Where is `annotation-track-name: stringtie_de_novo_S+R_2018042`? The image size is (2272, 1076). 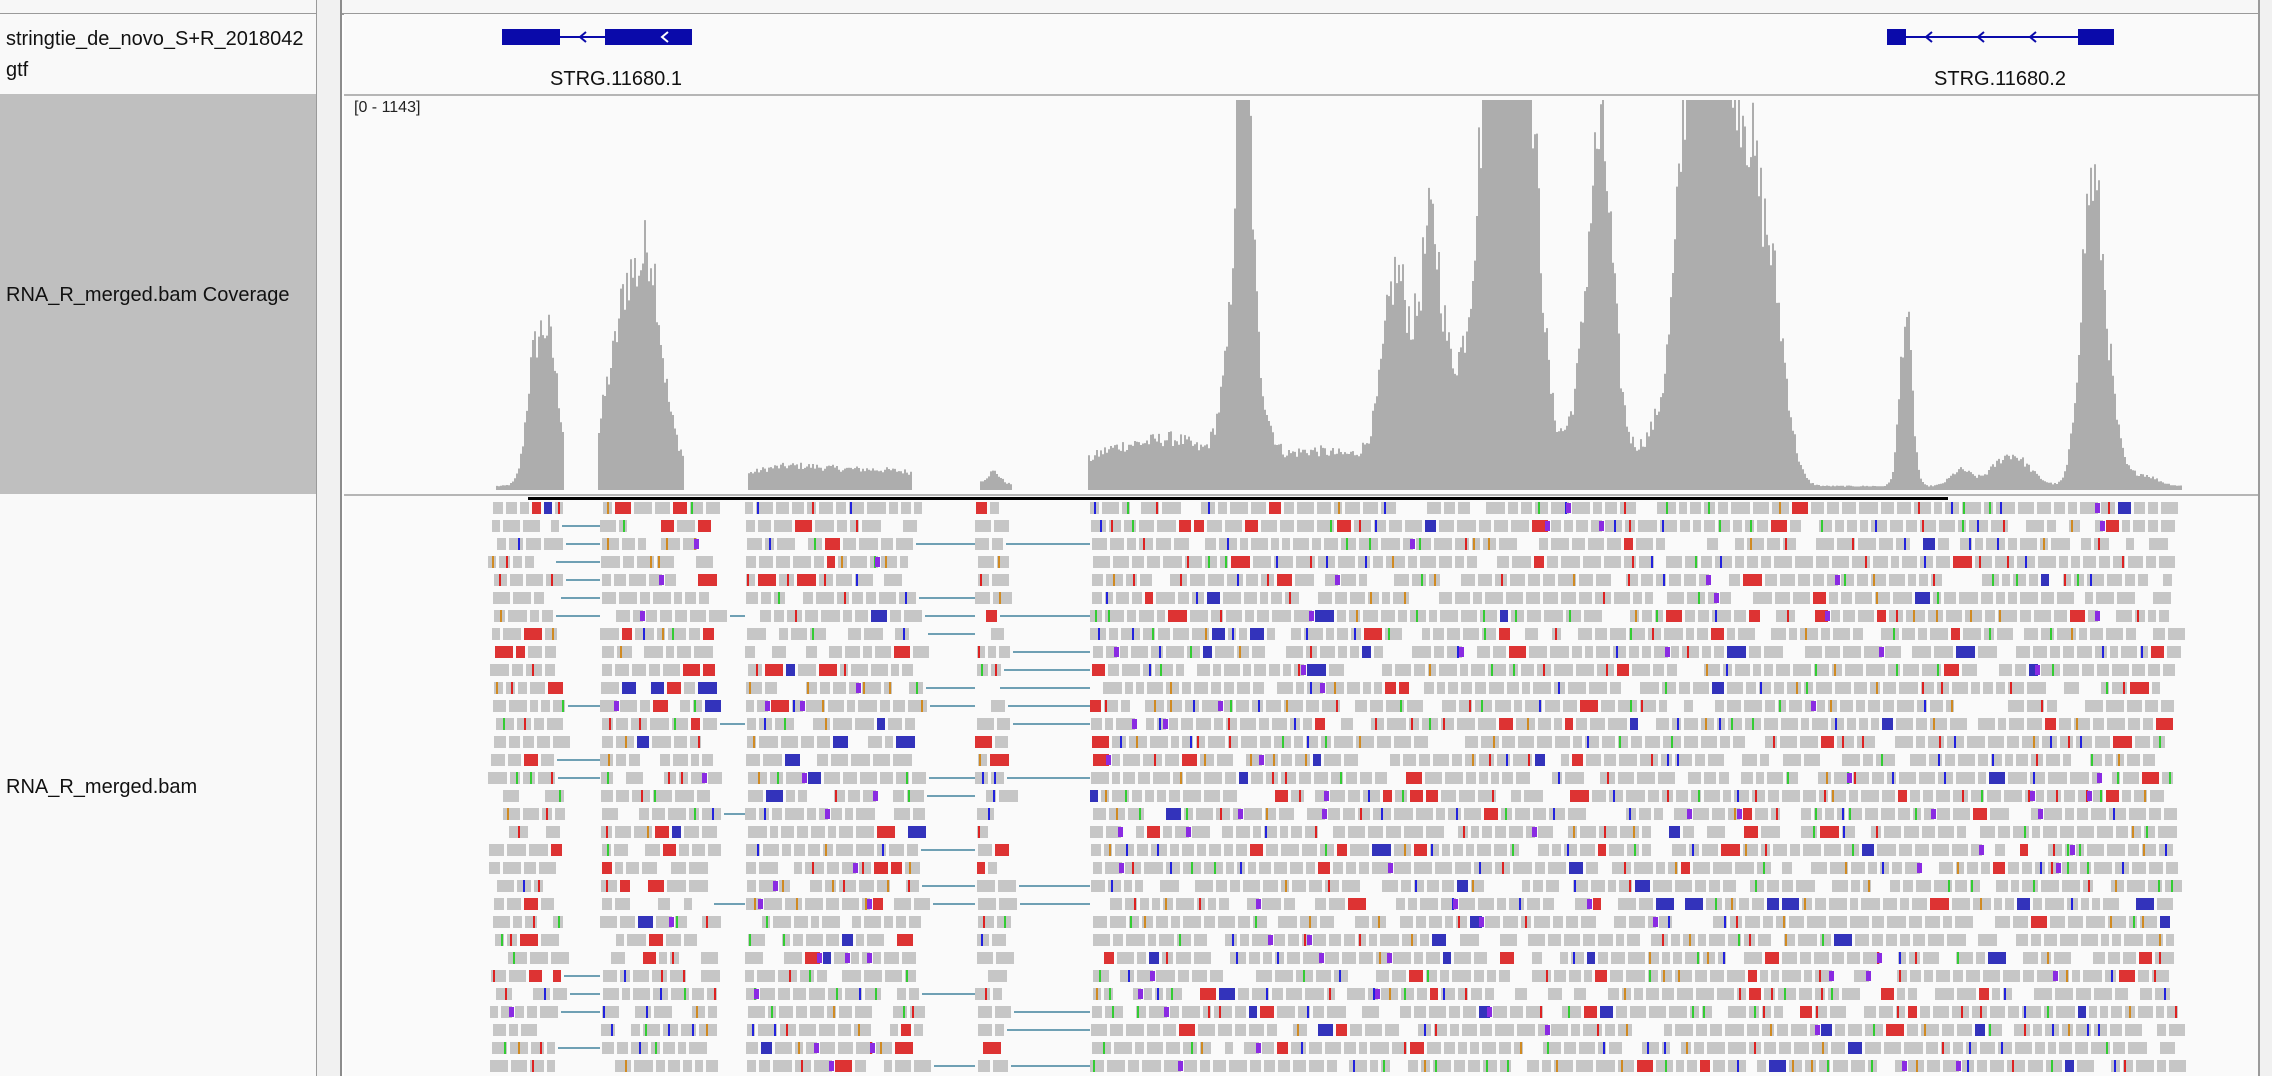 annotation-track-name: stringtie_de_novo_S+R_2018042 is located at coordinates (155, 39).